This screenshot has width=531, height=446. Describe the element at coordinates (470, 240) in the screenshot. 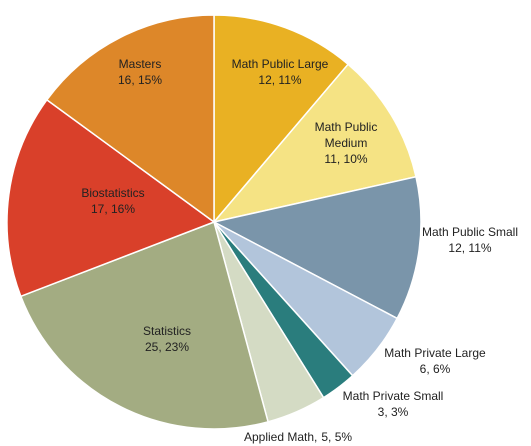

I see `slice-label: Math Public Small 12, 11%` at that location.